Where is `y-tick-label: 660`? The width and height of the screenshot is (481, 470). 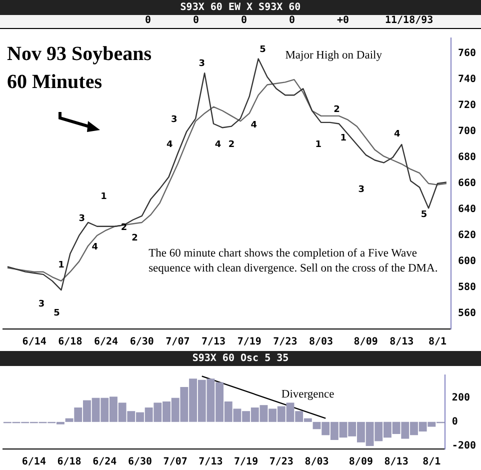 y-tick-label: 660 is located at coordinates (467, 184).